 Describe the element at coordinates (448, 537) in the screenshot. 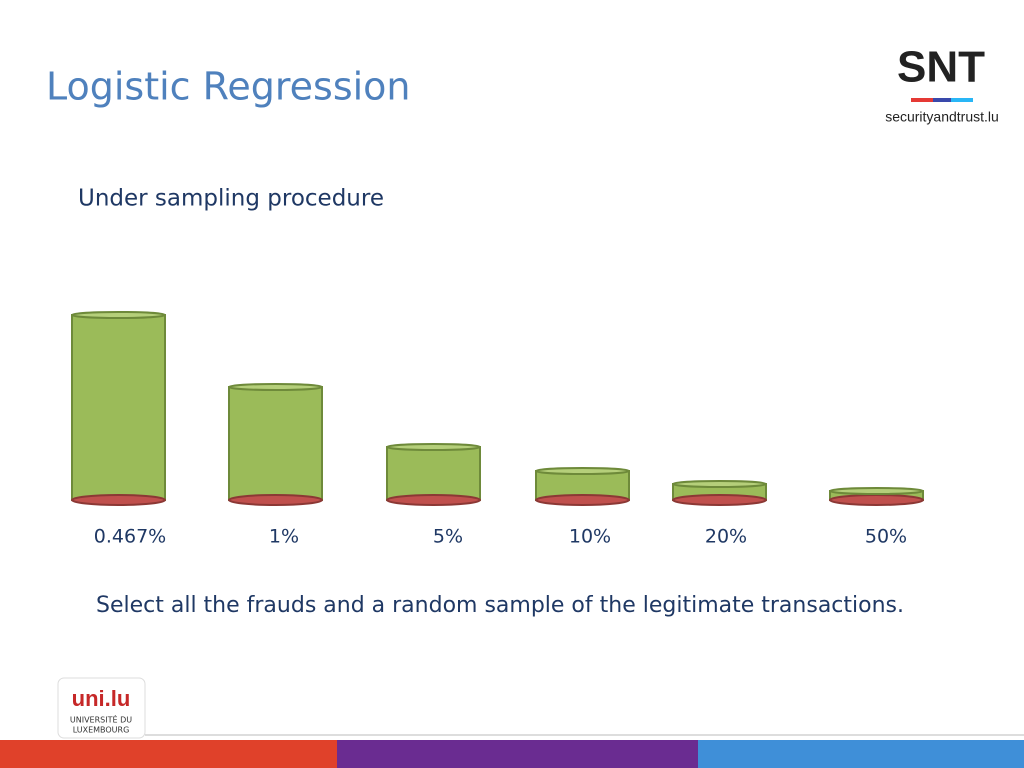

I see `rate-label: 5%` at that location.